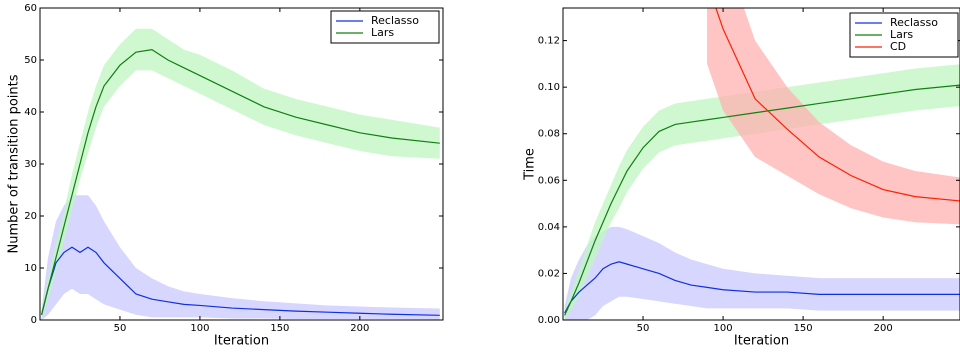  I want to click on y-tick-label: 30, so click(30, 164).